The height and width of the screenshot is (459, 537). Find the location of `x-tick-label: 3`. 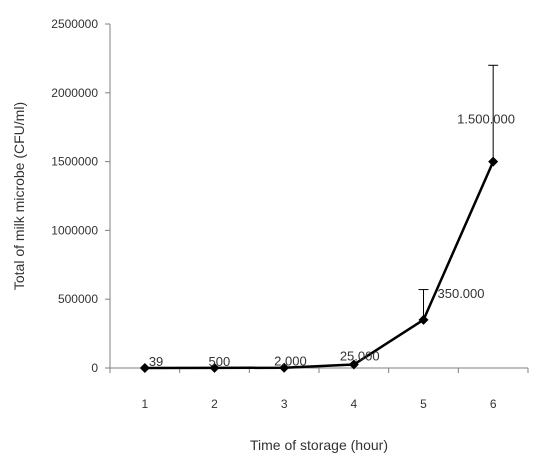

x-tick-label: 3 is located at coordinates (284, 404).